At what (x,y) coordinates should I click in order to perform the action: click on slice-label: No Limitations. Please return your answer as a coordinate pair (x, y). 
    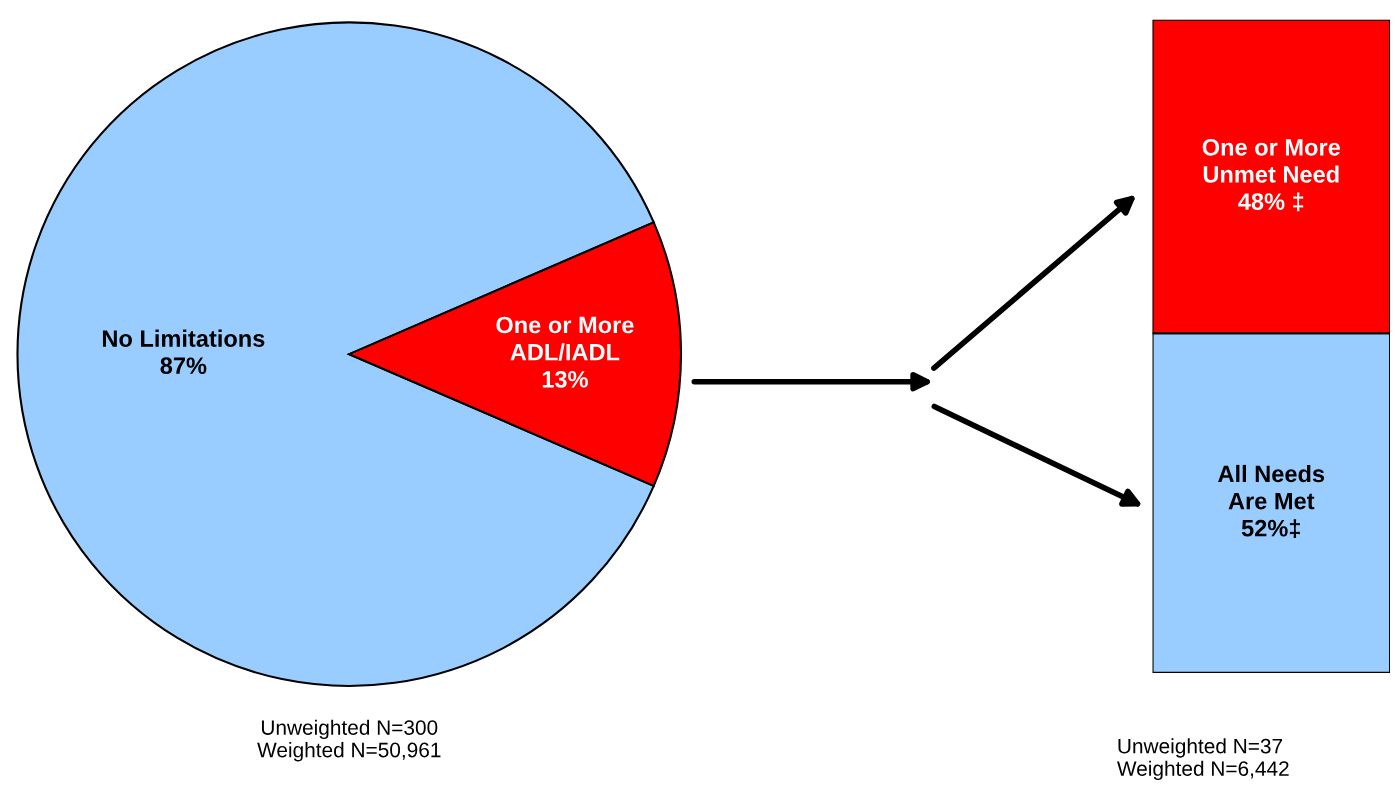
    Looking at the image, I should click on (183, 338).